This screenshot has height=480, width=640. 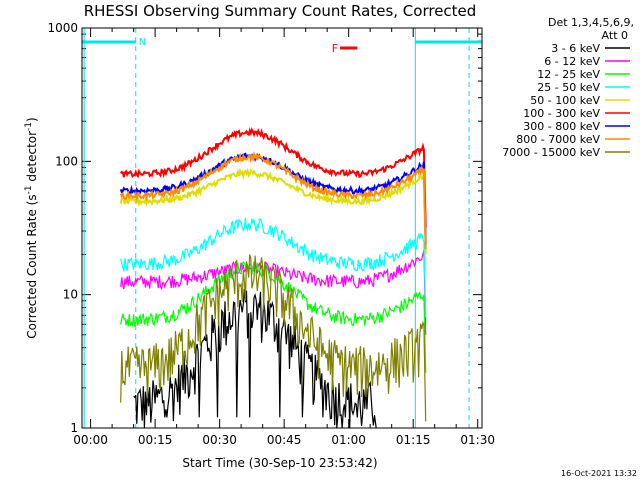 What do you see at coordinates (348, 440) in the screenshot?
I see `x-tick-label: 01:00` at bounding box center [348, 440].